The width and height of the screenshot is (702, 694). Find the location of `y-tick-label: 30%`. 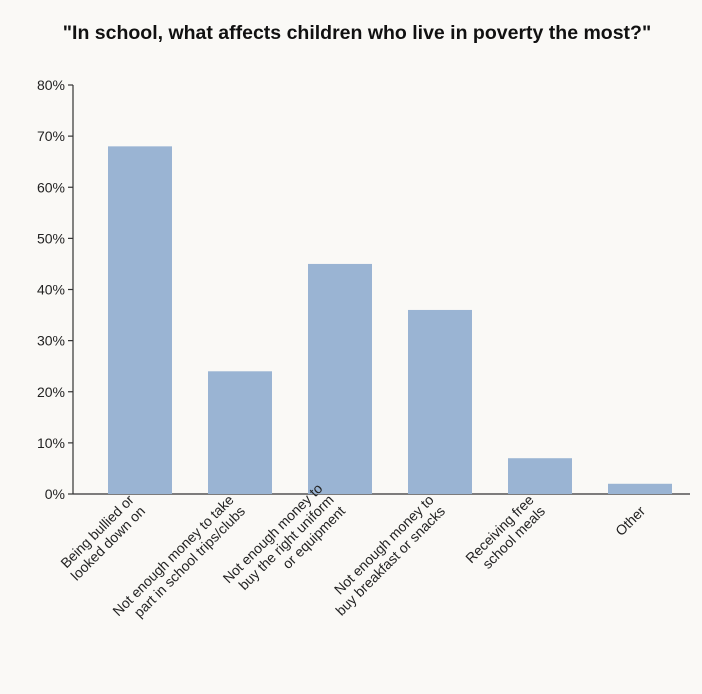

y-tick-label: 30% is located at coordinates (51, 341).